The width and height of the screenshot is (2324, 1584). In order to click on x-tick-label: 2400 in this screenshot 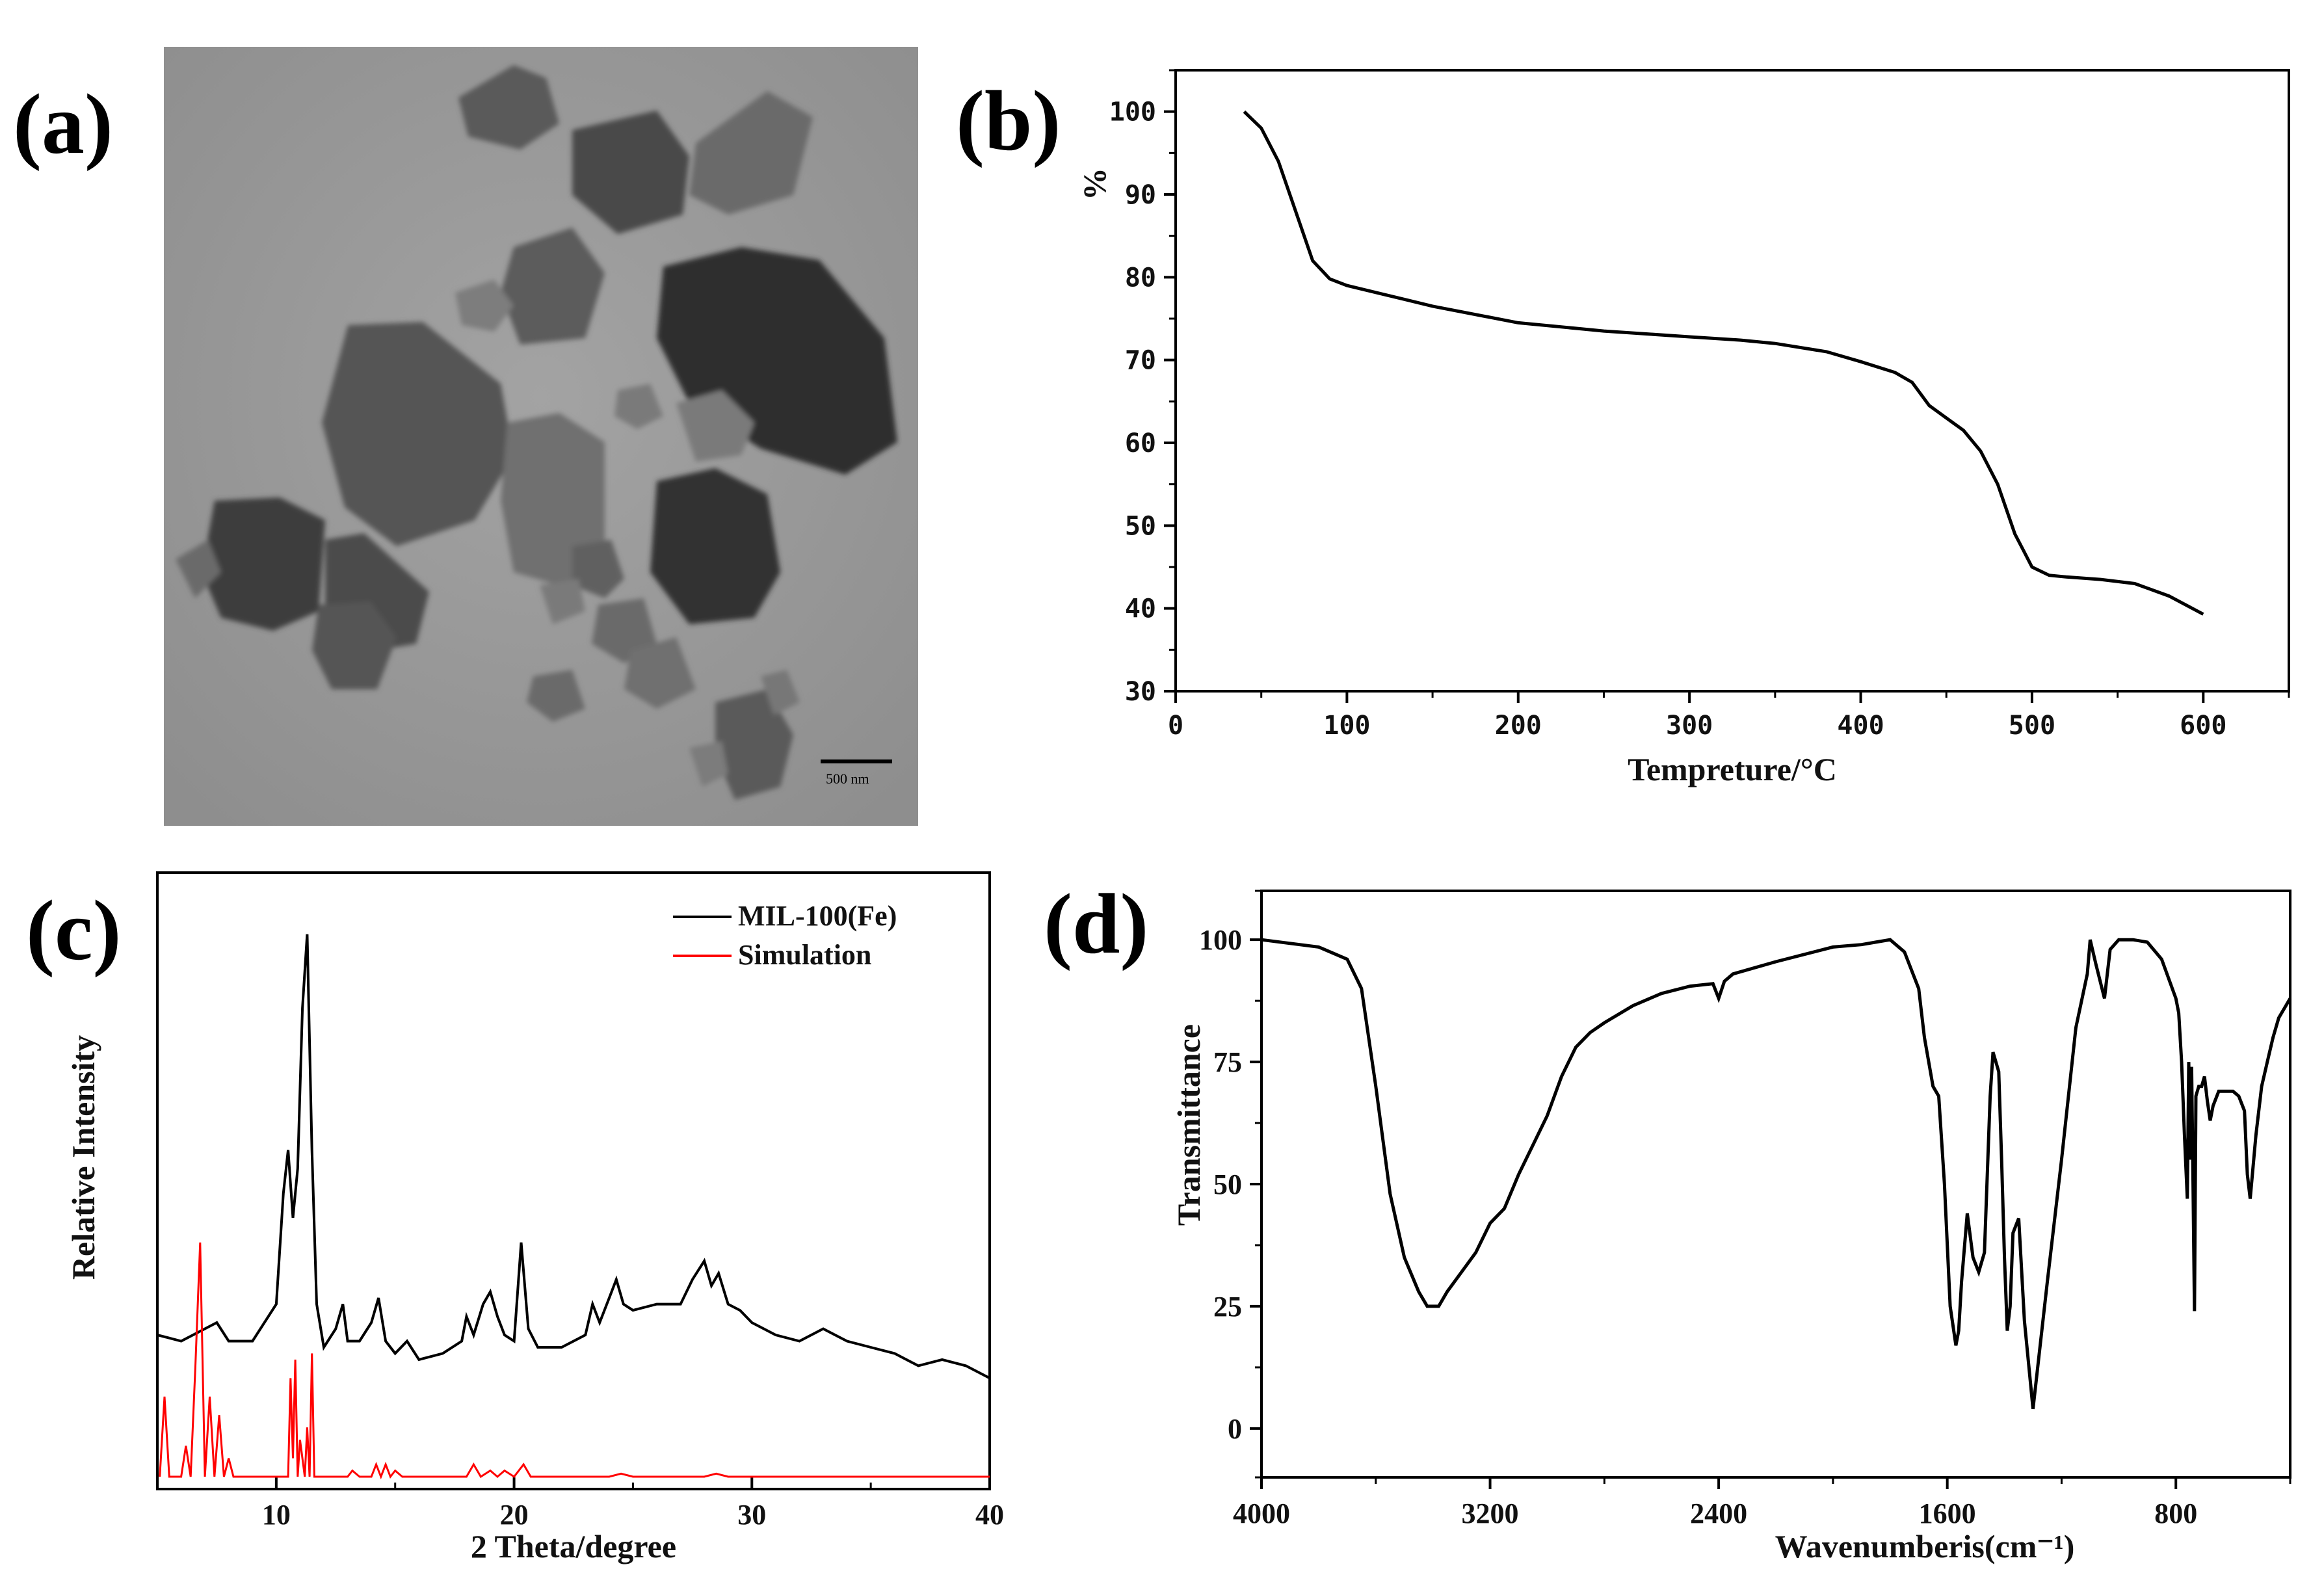, I will do `click(1718, 1513)`.